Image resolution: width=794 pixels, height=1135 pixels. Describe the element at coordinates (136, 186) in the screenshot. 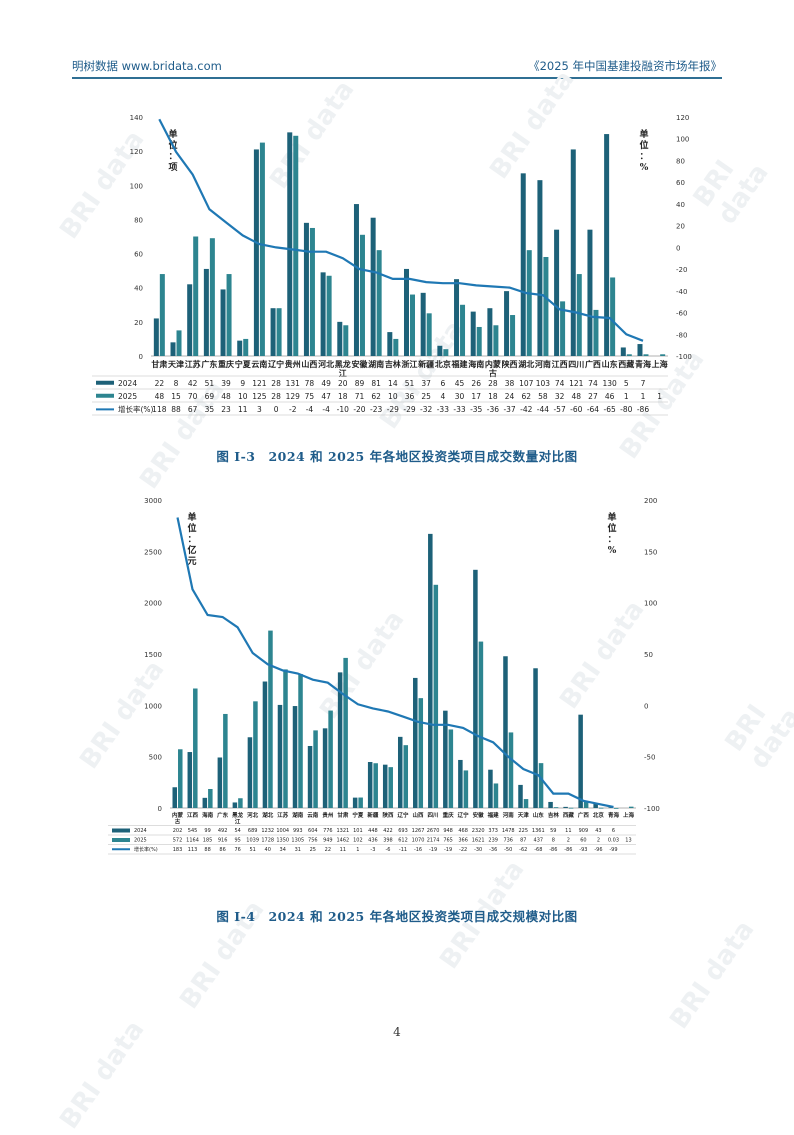

I see `y-tick-label: 100` at that location.